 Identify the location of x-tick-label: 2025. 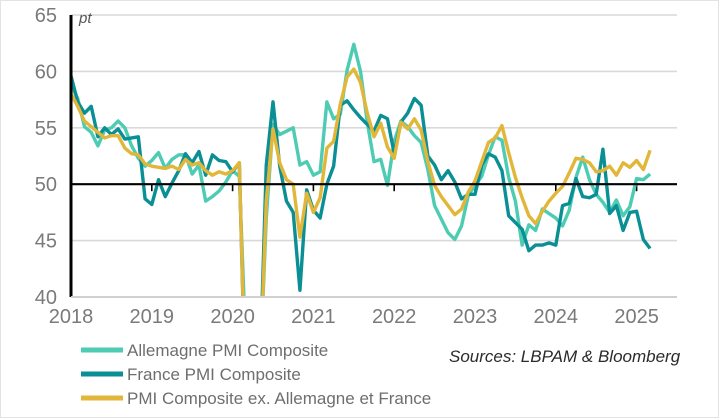
(636, 317).